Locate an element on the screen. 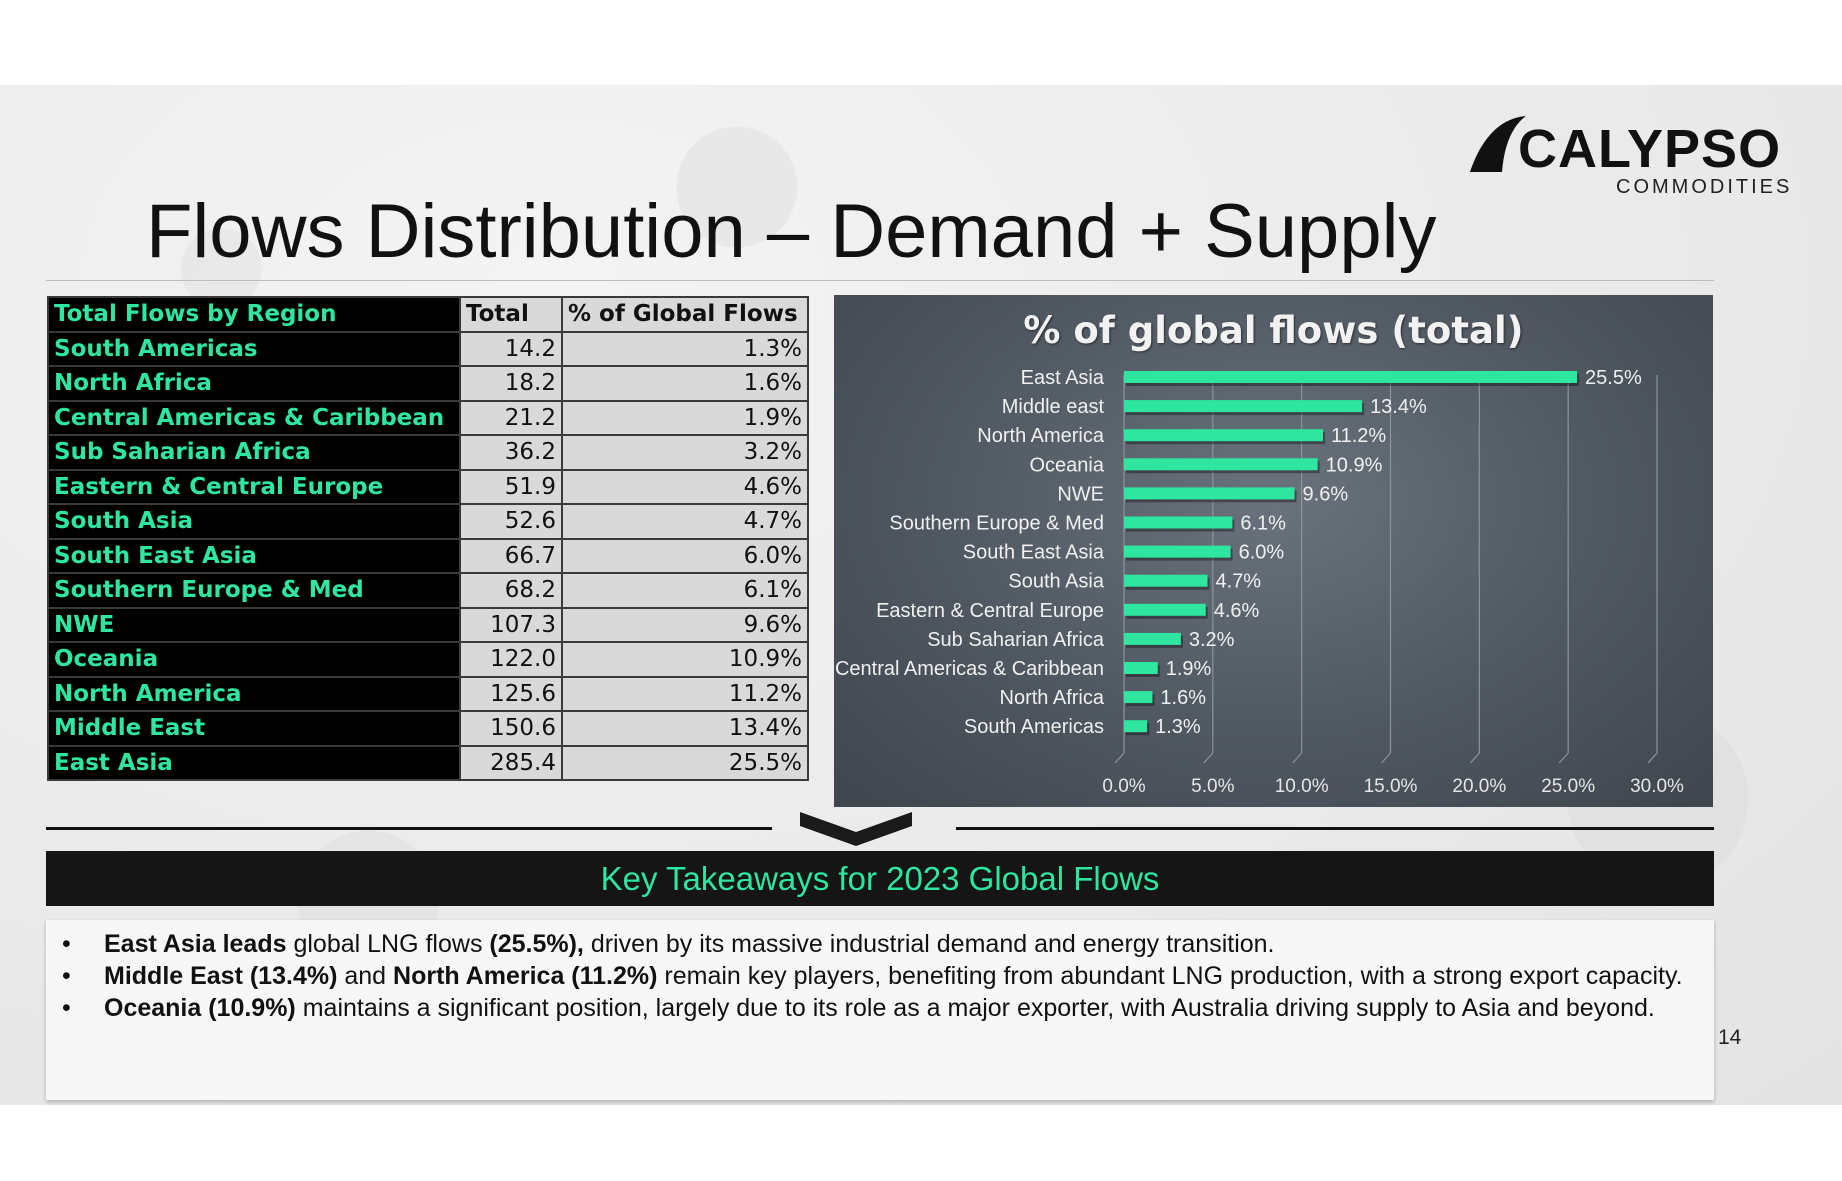 The image size is (1842, 1181). page-title: Flows Distribution – Demand + Supply is located at coordinates (791, 231).